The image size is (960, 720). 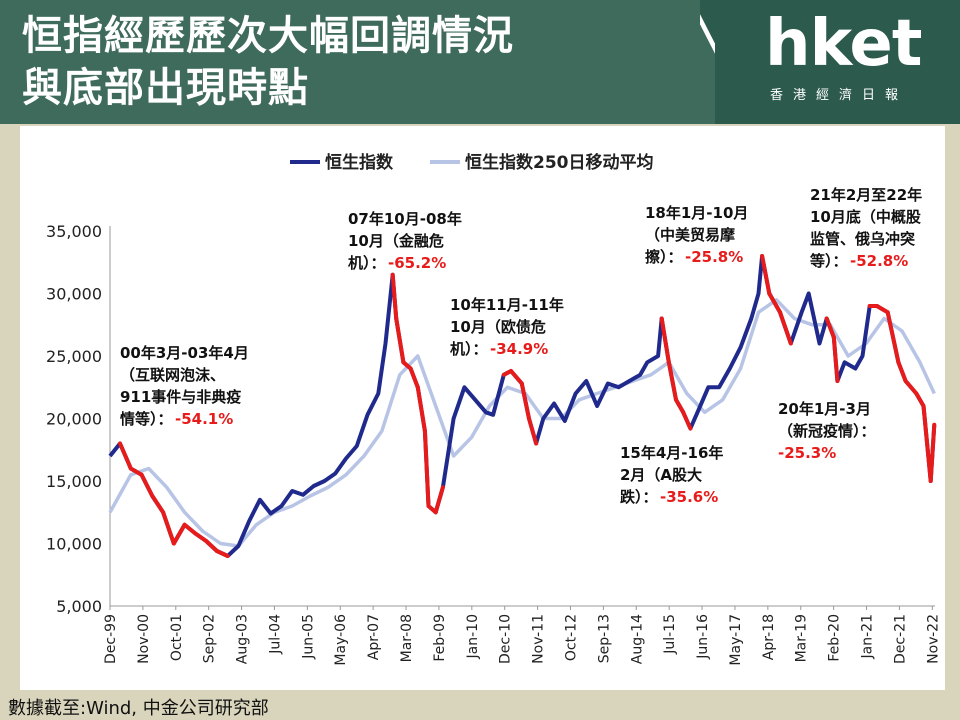 I want to click on annotation-text: 18年1月-10月, so click(x=696, y=213).